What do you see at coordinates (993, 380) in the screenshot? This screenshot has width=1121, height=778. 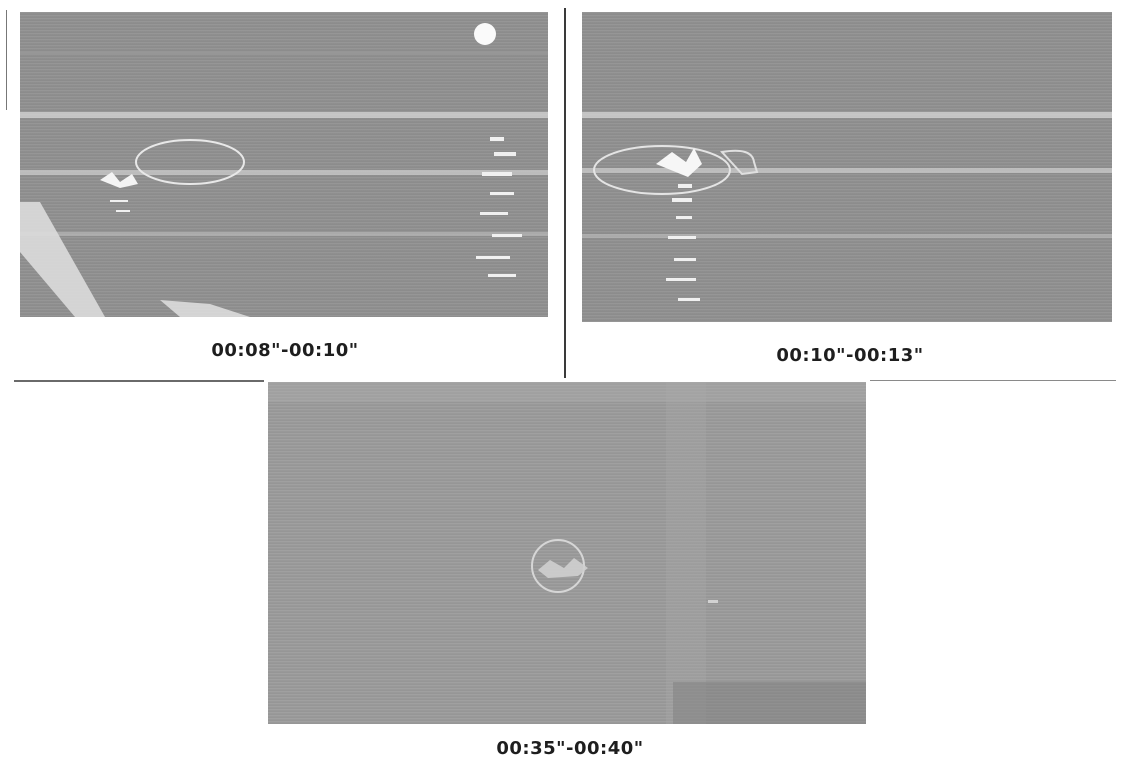 I see `row-divider-right` at bounding box center [993, 380].